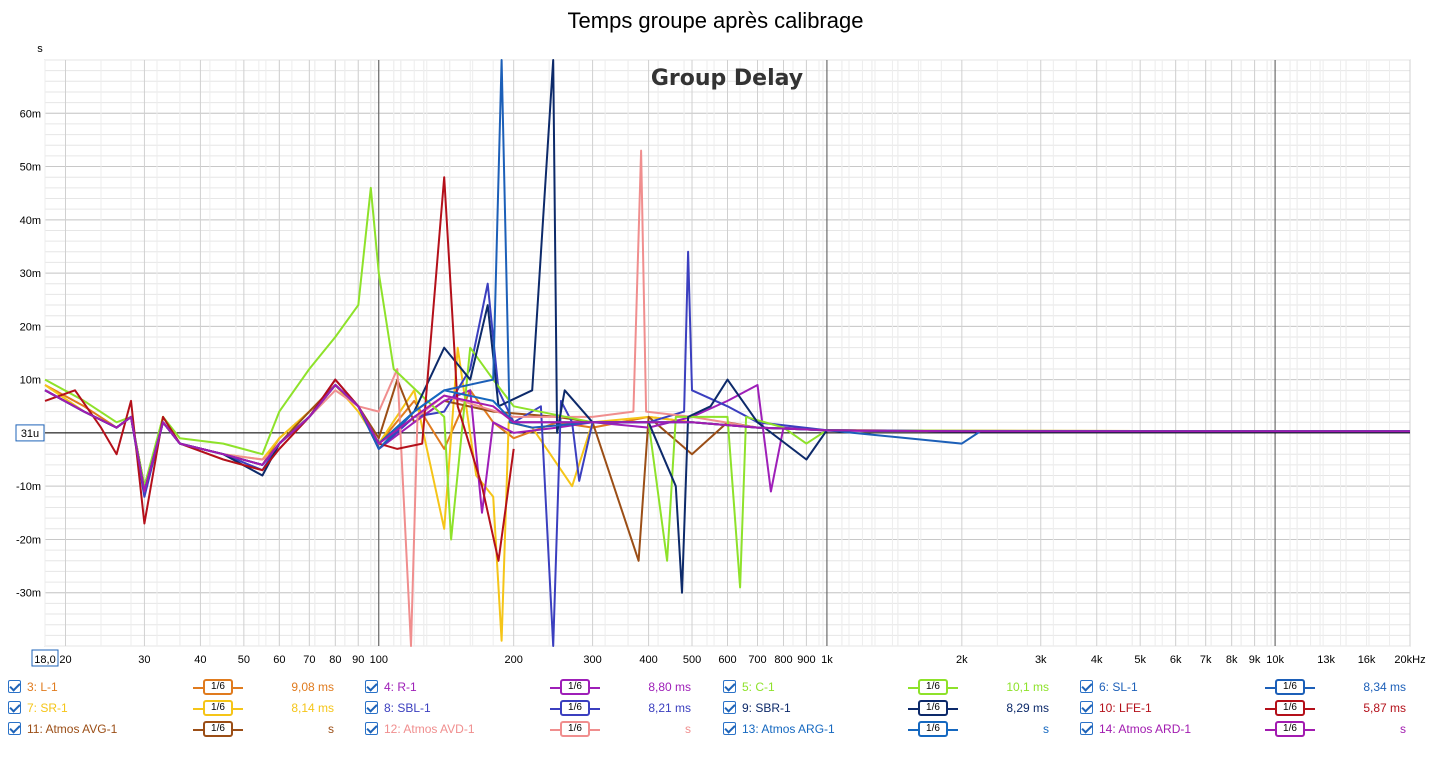 This screenshot has width=1431, height=760. What do you see at coordinates (309, 660) in the screenshot?
I see `x-tick-label: 70` at bounding box center [309, 660].